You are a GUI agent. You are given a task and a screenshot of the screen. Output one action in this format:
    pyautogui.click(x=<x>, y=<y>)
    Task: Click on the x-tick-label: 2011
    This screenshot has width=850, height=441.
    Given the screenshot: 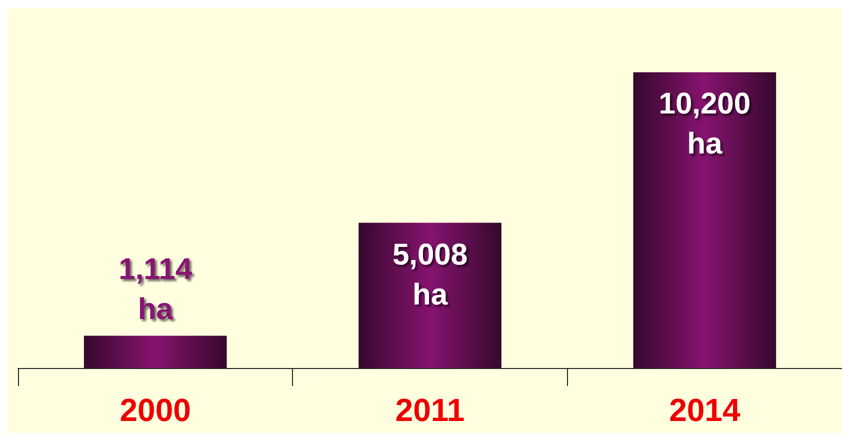 What is the action you would take?
    pyautogui.click(x=430, y=410)
    